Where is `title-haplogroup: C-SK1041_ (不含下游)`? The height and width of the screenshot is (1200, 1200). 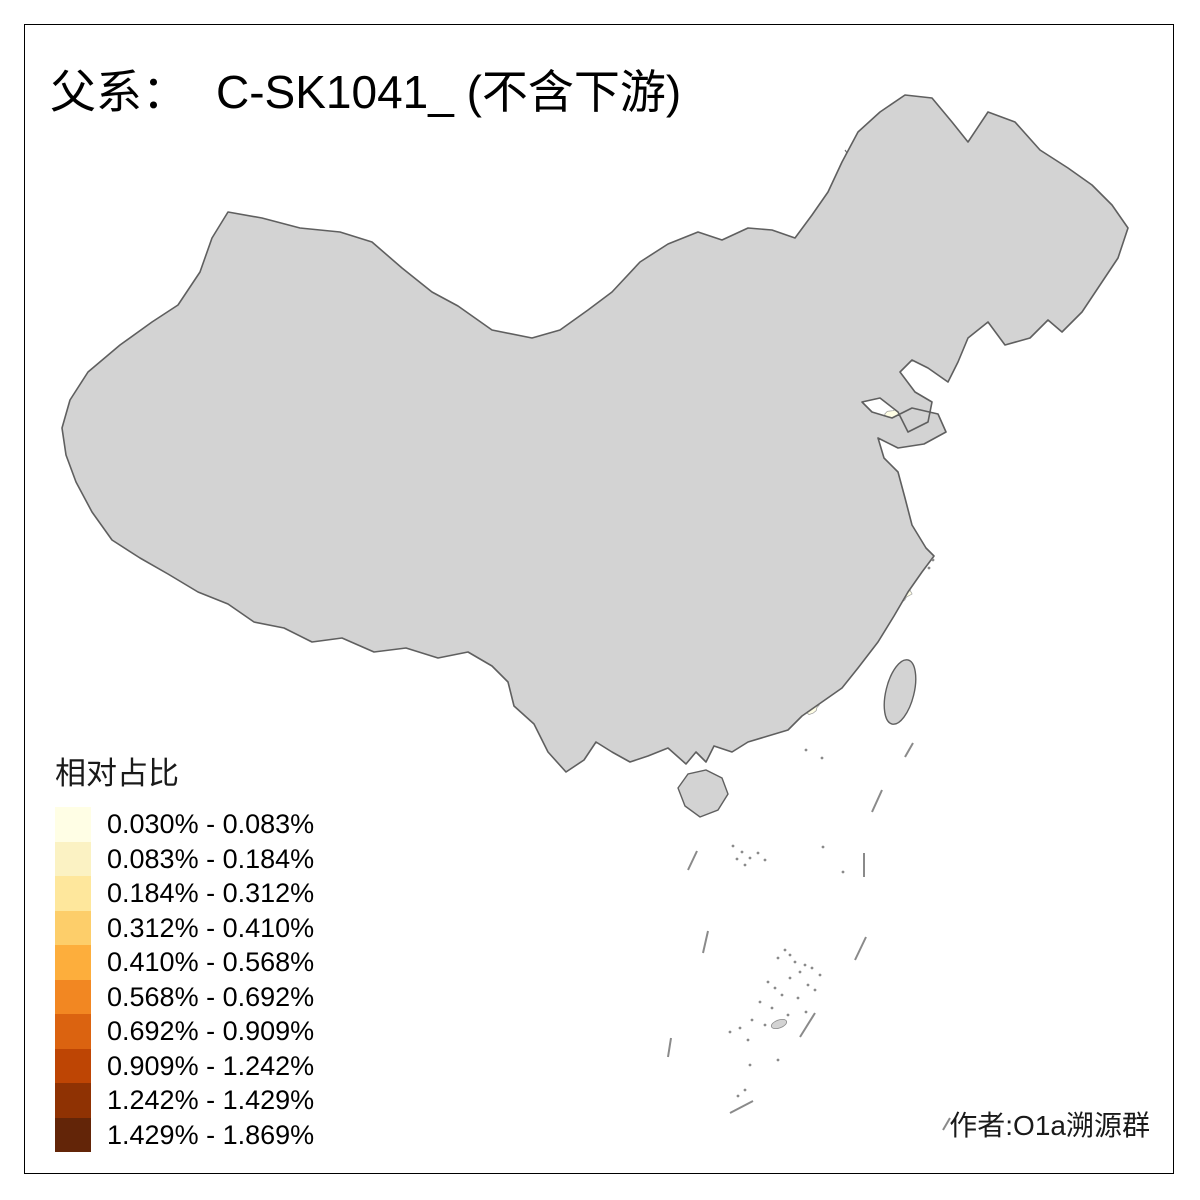 title-haplogroup: C-SK1041_ (不含下游) is located at coordinates (449, 92).